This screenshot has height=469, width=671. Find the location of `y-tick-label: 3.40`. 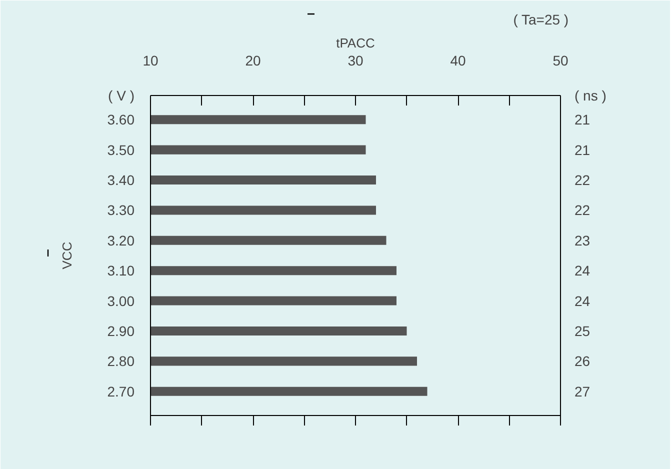

y-tick-label: 3.40 is located at coordinates (121, 180).